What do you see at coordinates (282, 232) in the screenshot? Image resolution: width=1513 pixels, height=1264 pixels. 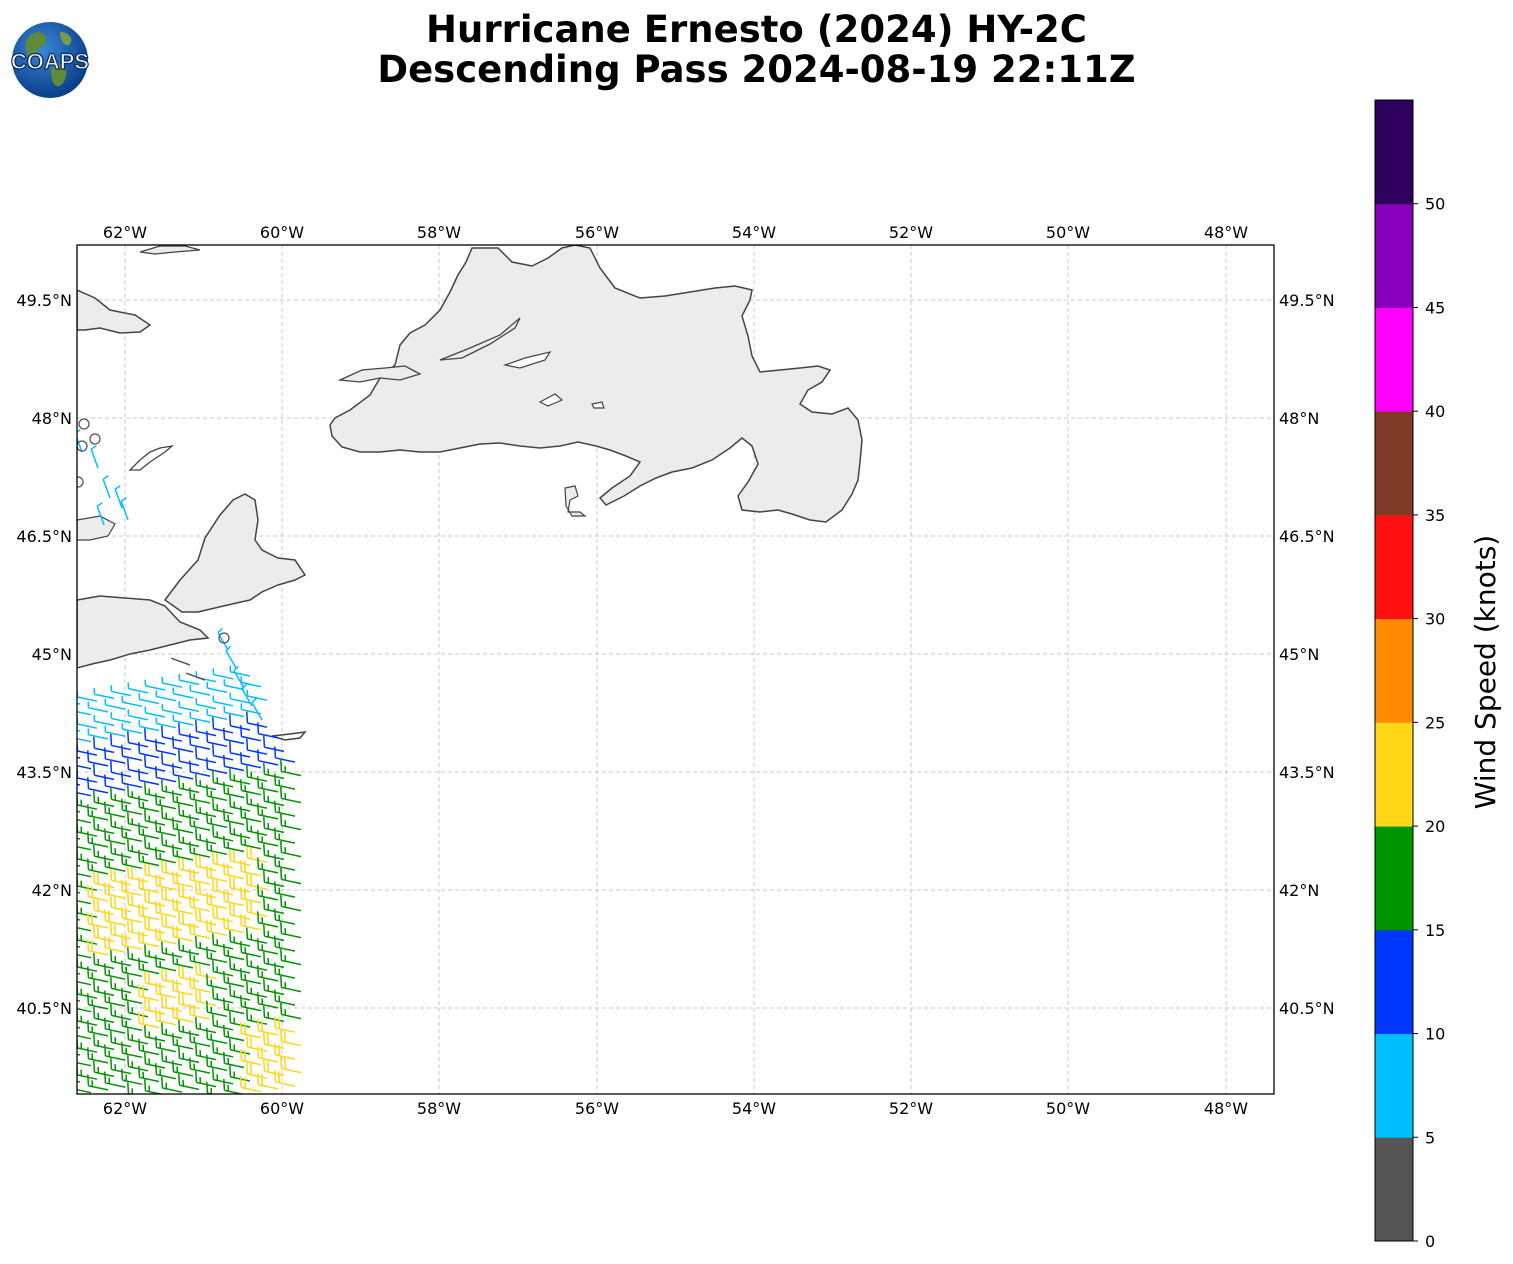 I see `lon-label-top: 60°W` at bounding box center [282, 232].